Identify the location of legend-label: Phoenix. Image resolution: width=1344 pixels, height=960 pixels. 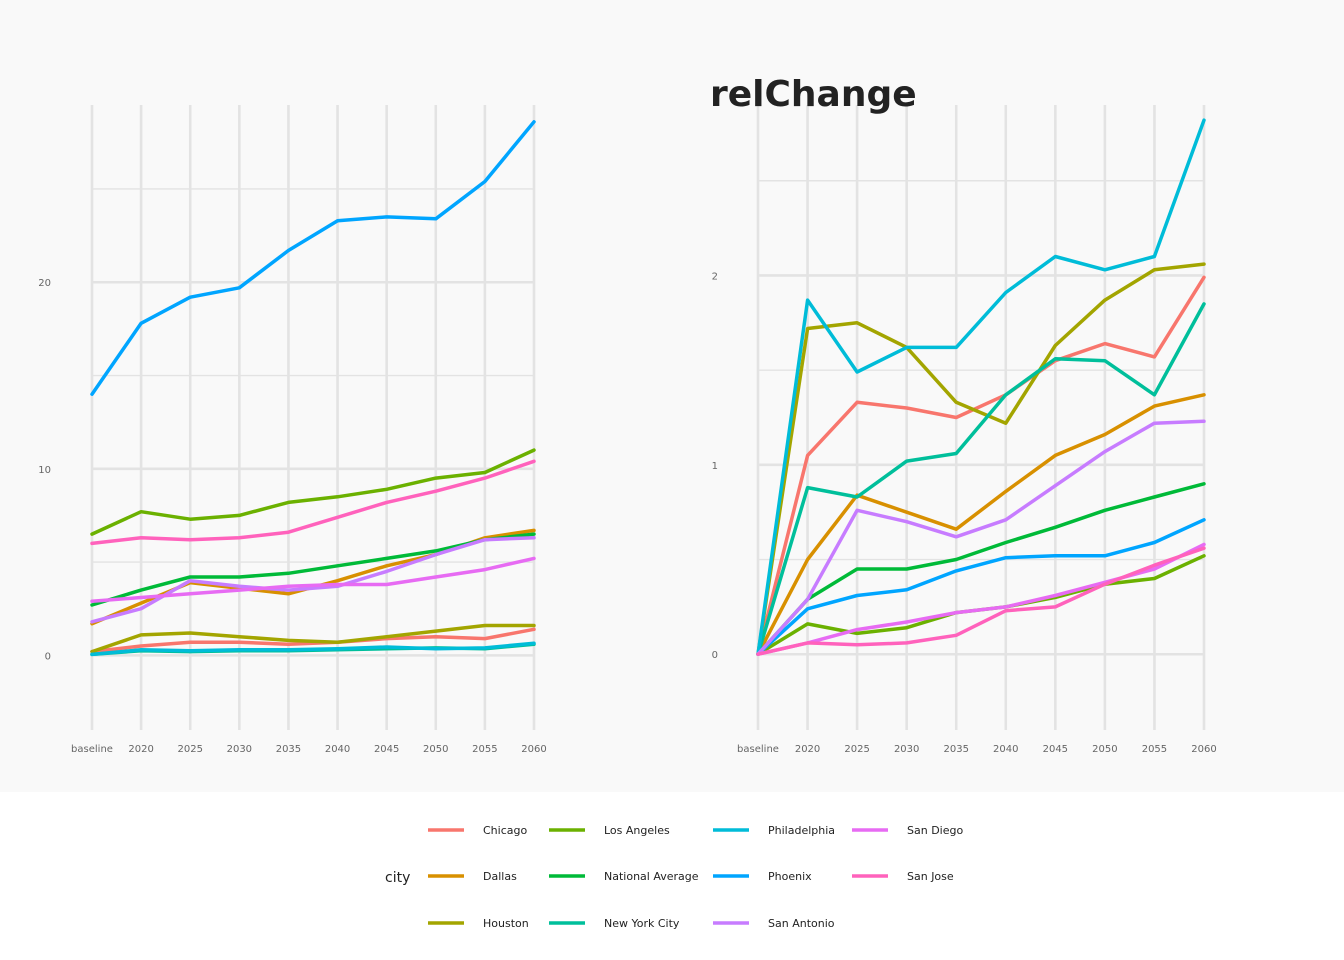
(790, 876).